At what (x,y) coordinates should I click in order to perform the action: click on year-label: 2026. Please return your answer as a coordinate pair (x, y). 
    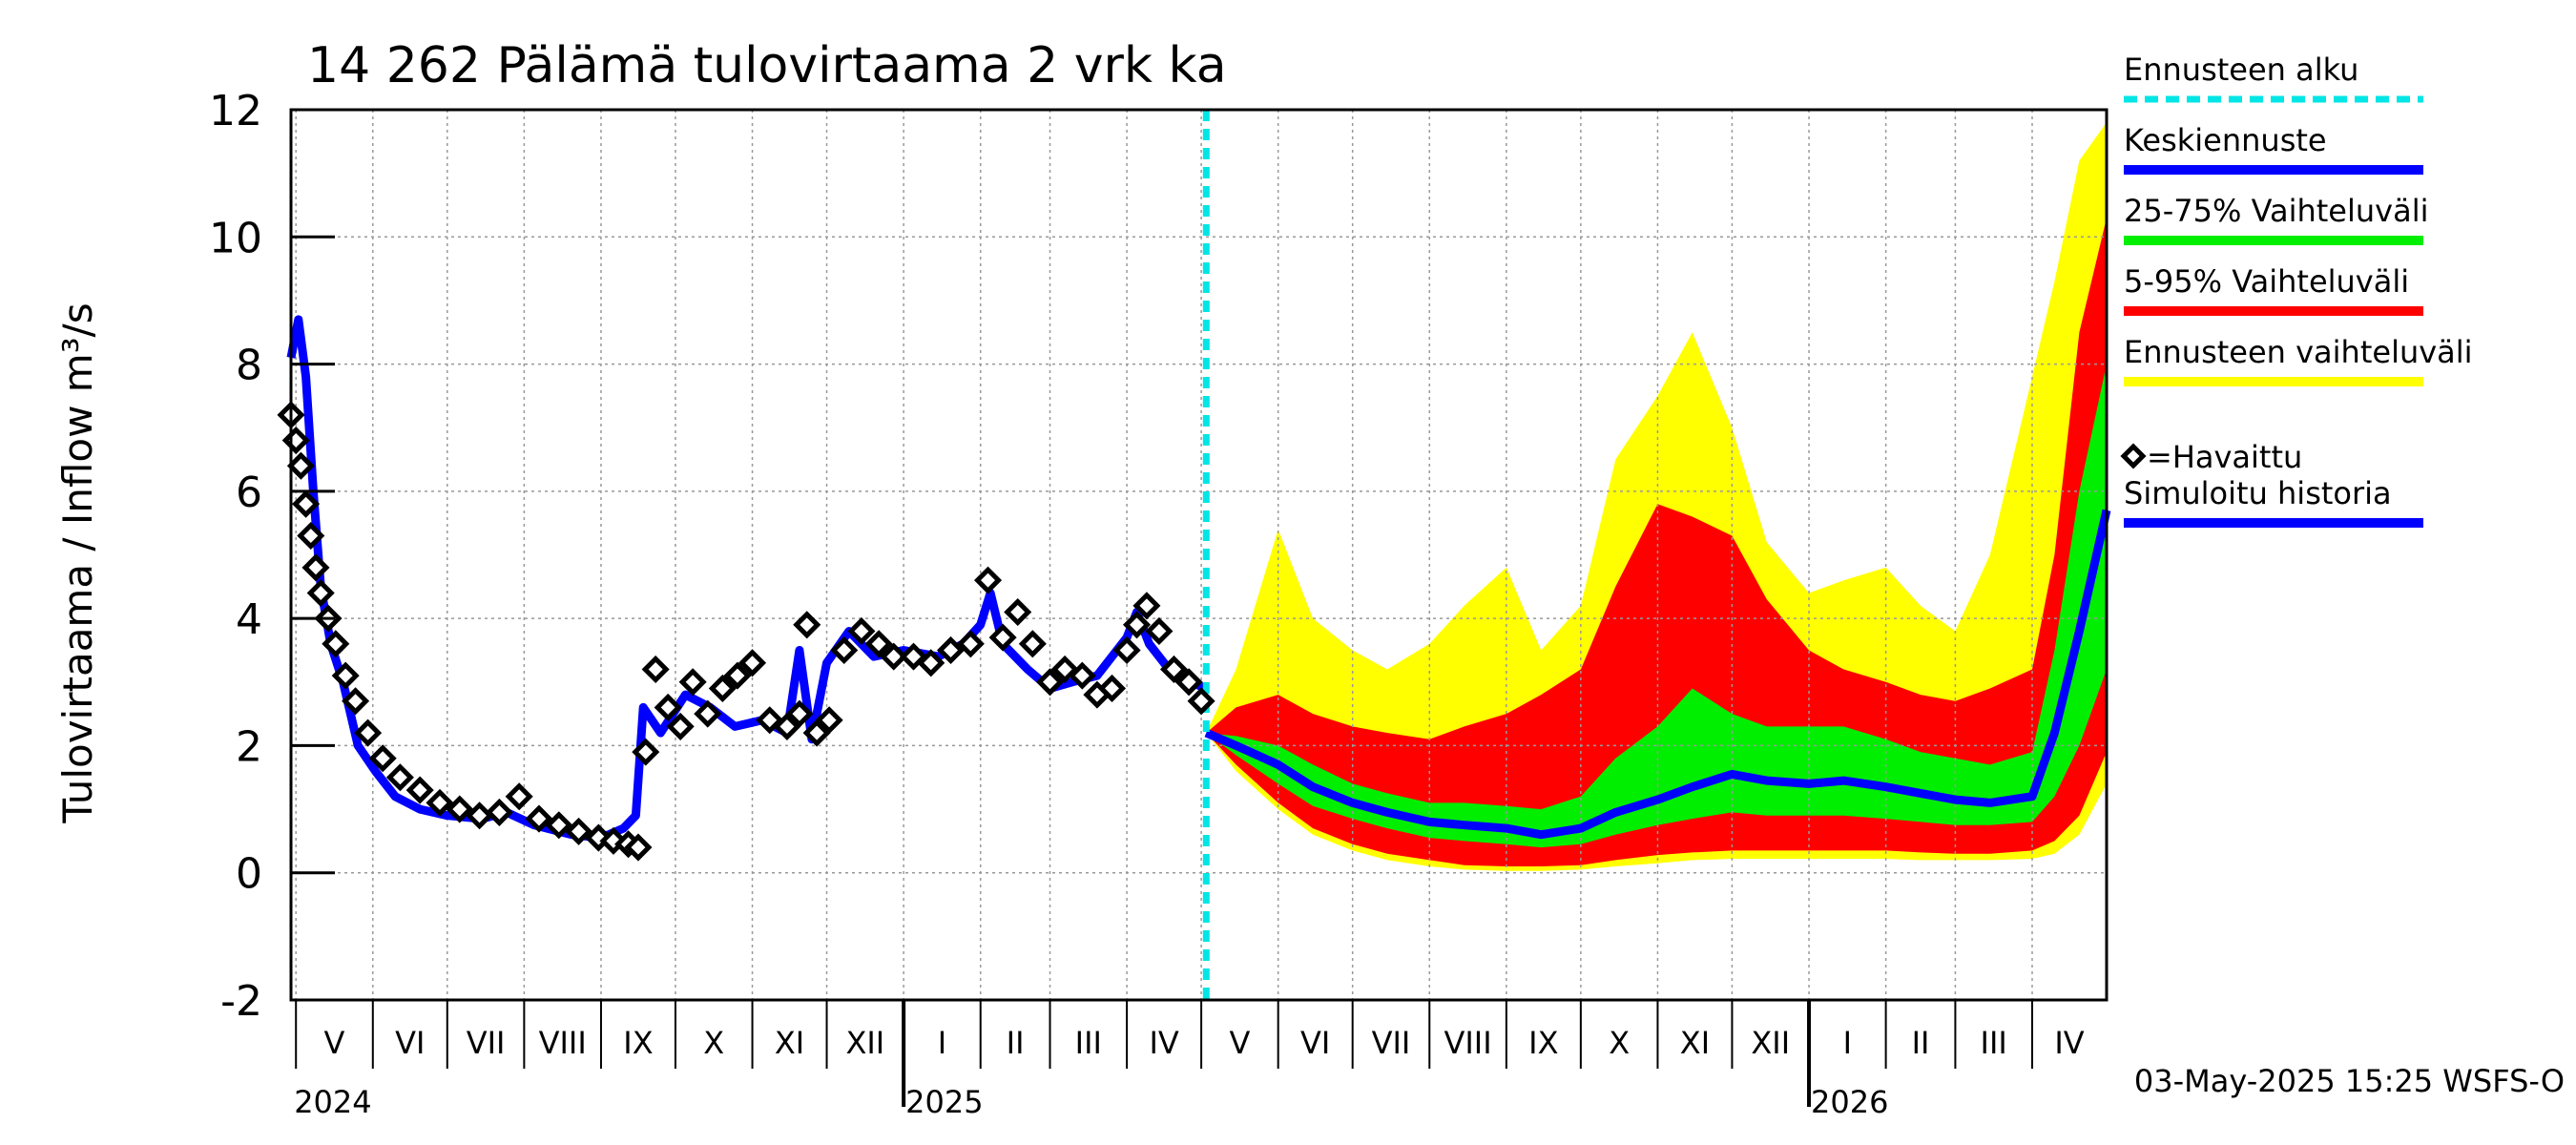
    Looking at the image, I should click on (1849, 1102).